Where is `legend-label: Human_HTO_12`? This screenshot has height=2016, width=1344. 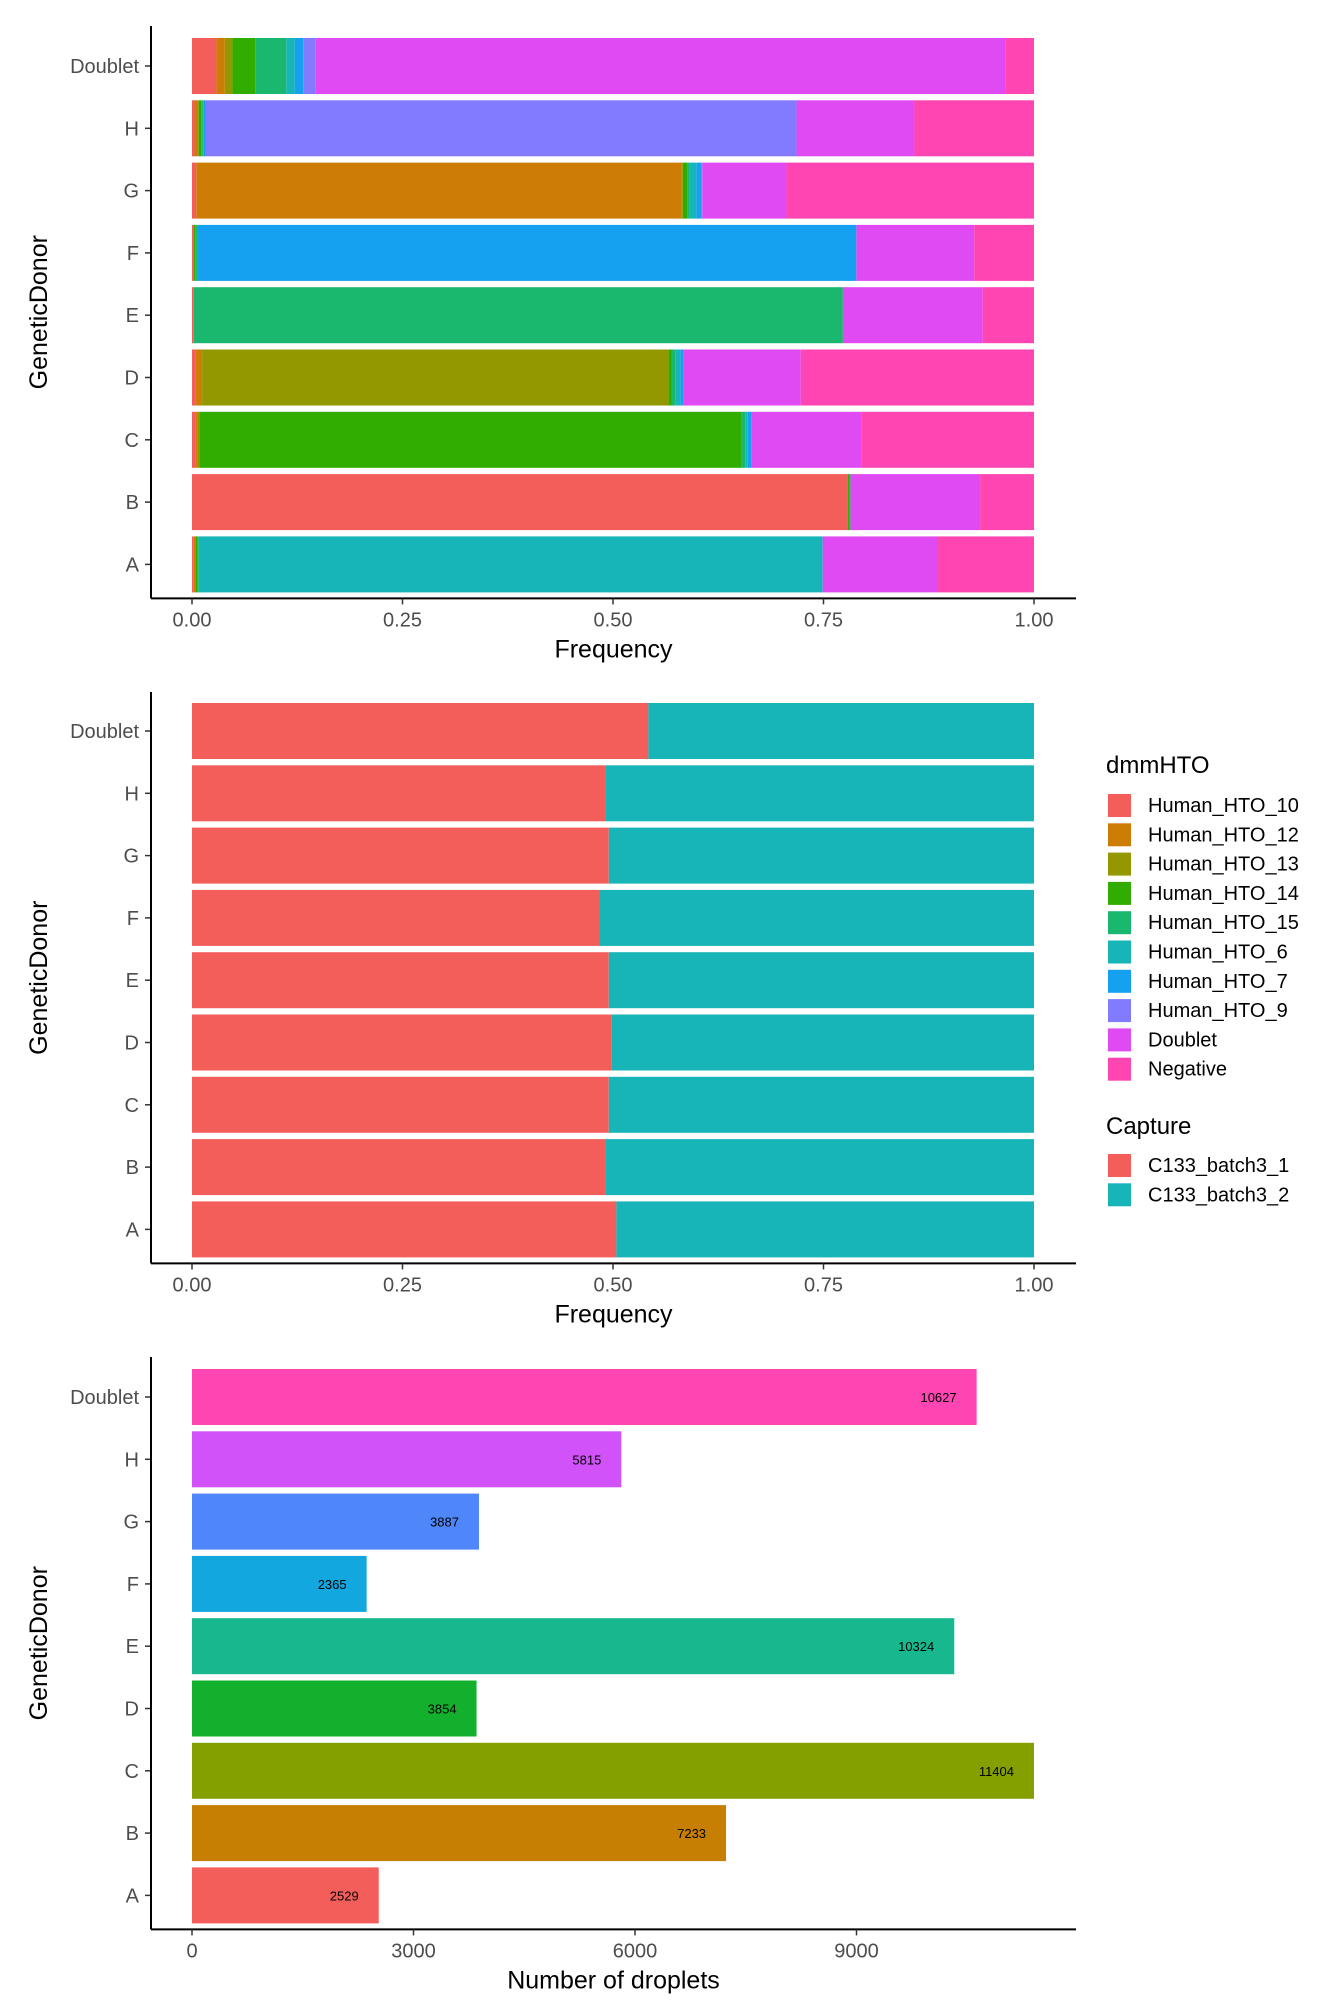
legend-label: Human_HTO_12 is located at coordinates (1223, 835).